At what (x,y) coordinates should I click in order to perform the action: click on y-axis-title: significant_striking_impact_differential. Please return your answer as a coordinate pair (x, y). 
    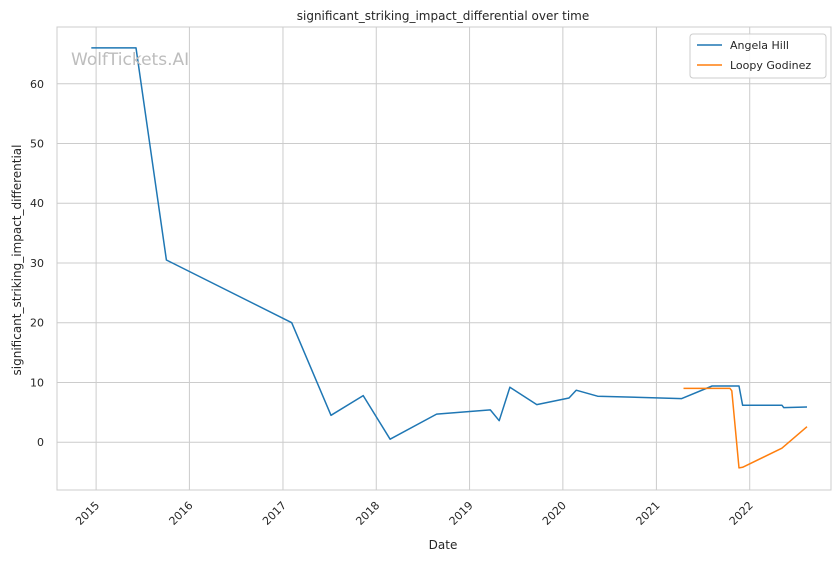
    Looking at the image, I should click on (17, 260).